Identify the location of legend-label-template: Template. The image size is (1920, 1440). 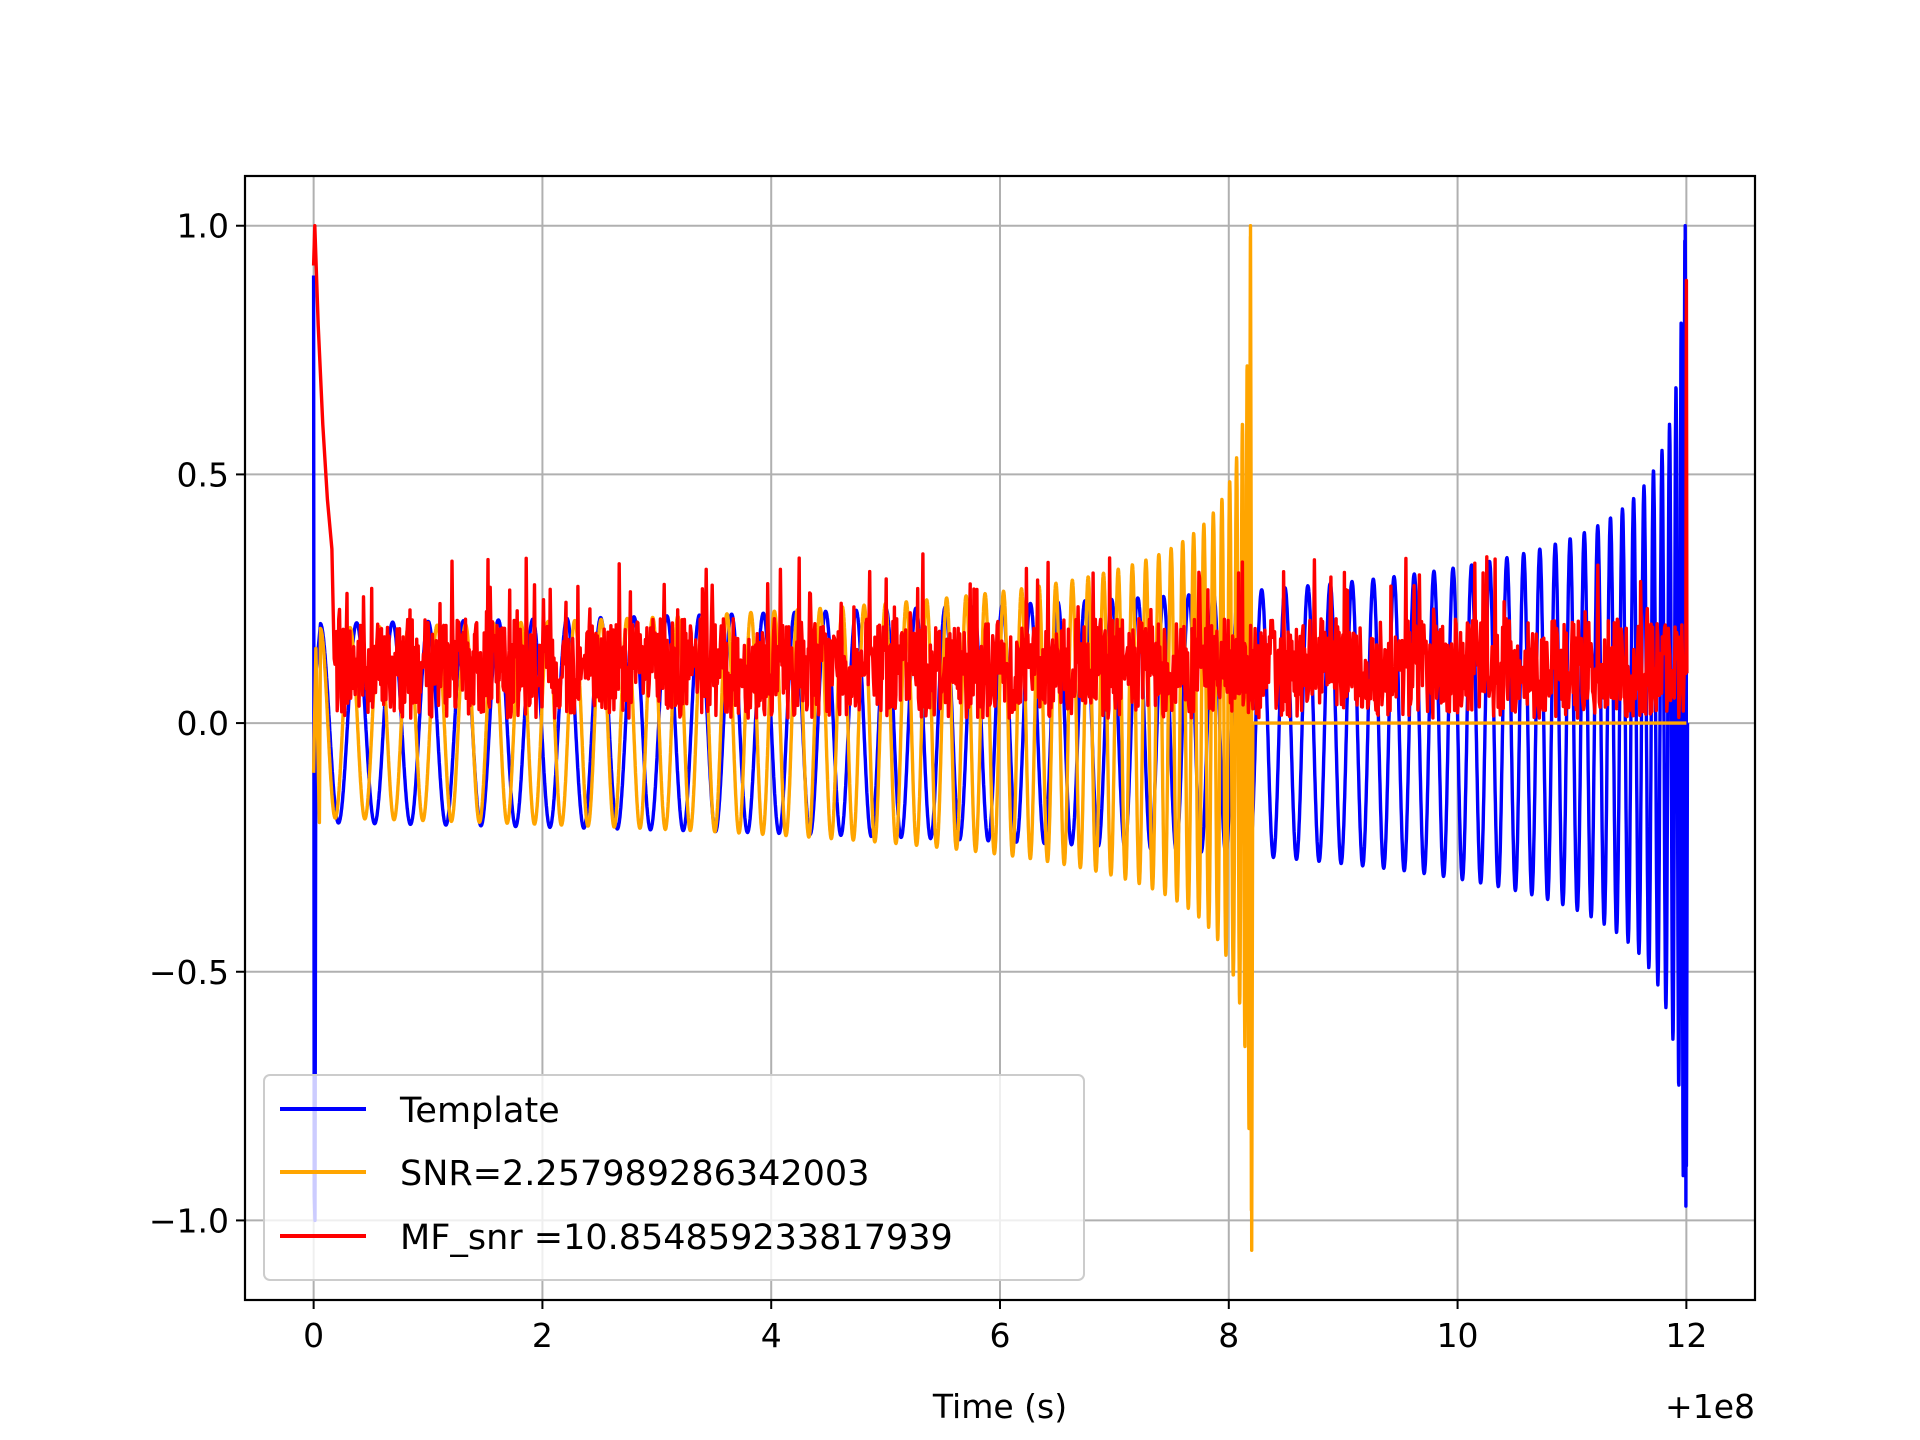
(479, 1111).